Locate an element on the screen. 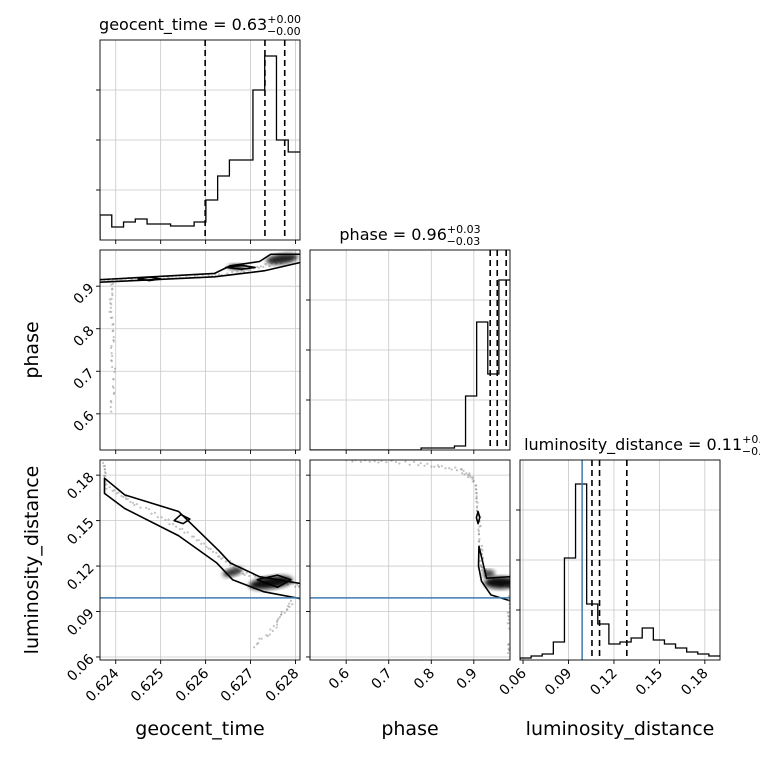 Image resolution: width=760 pixels, height=760 pixels. title-plus: +0.03 is located at coordinates (464, 229).